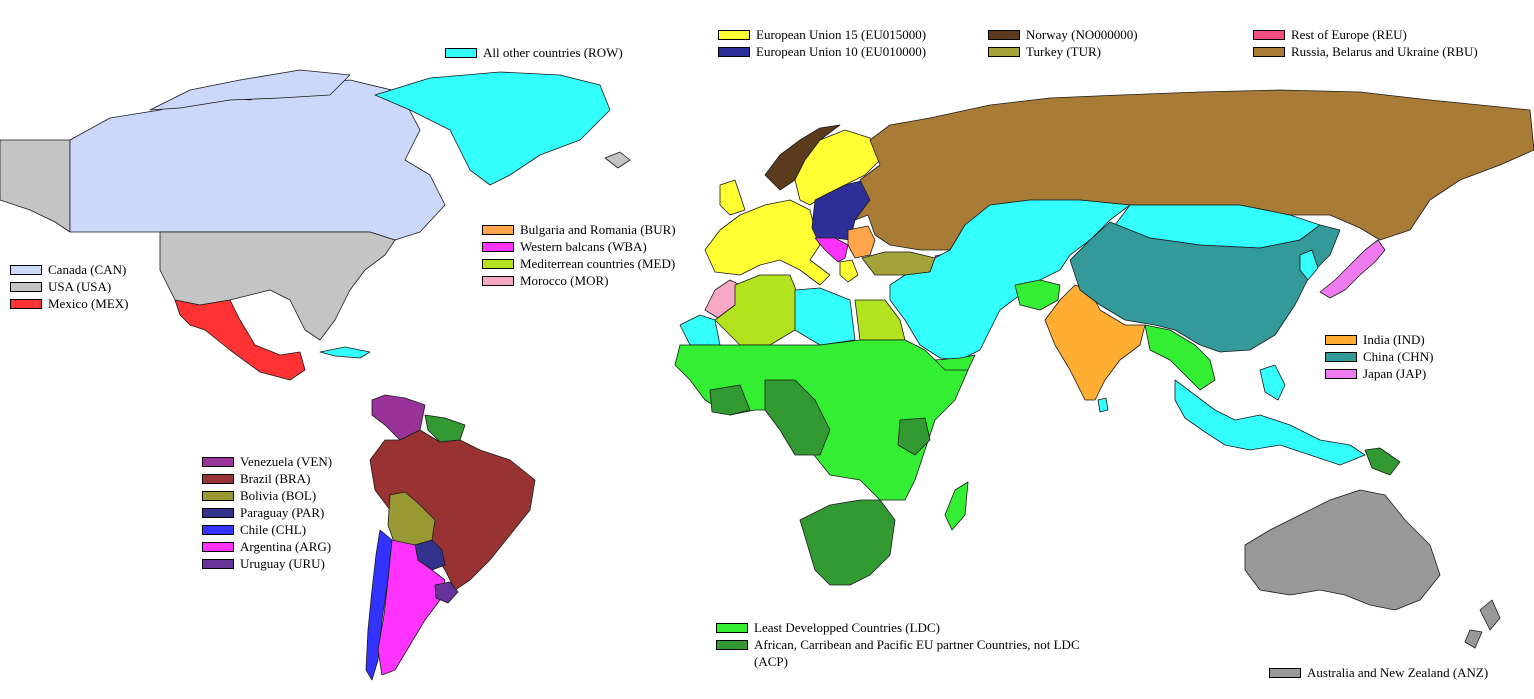 The image size is (1534, 699). What do you see at coordinates (579, 263) in the screenshot?
I see `legend-item-med: Mediterrean countries (MED)` at bounding box center [579, 263].